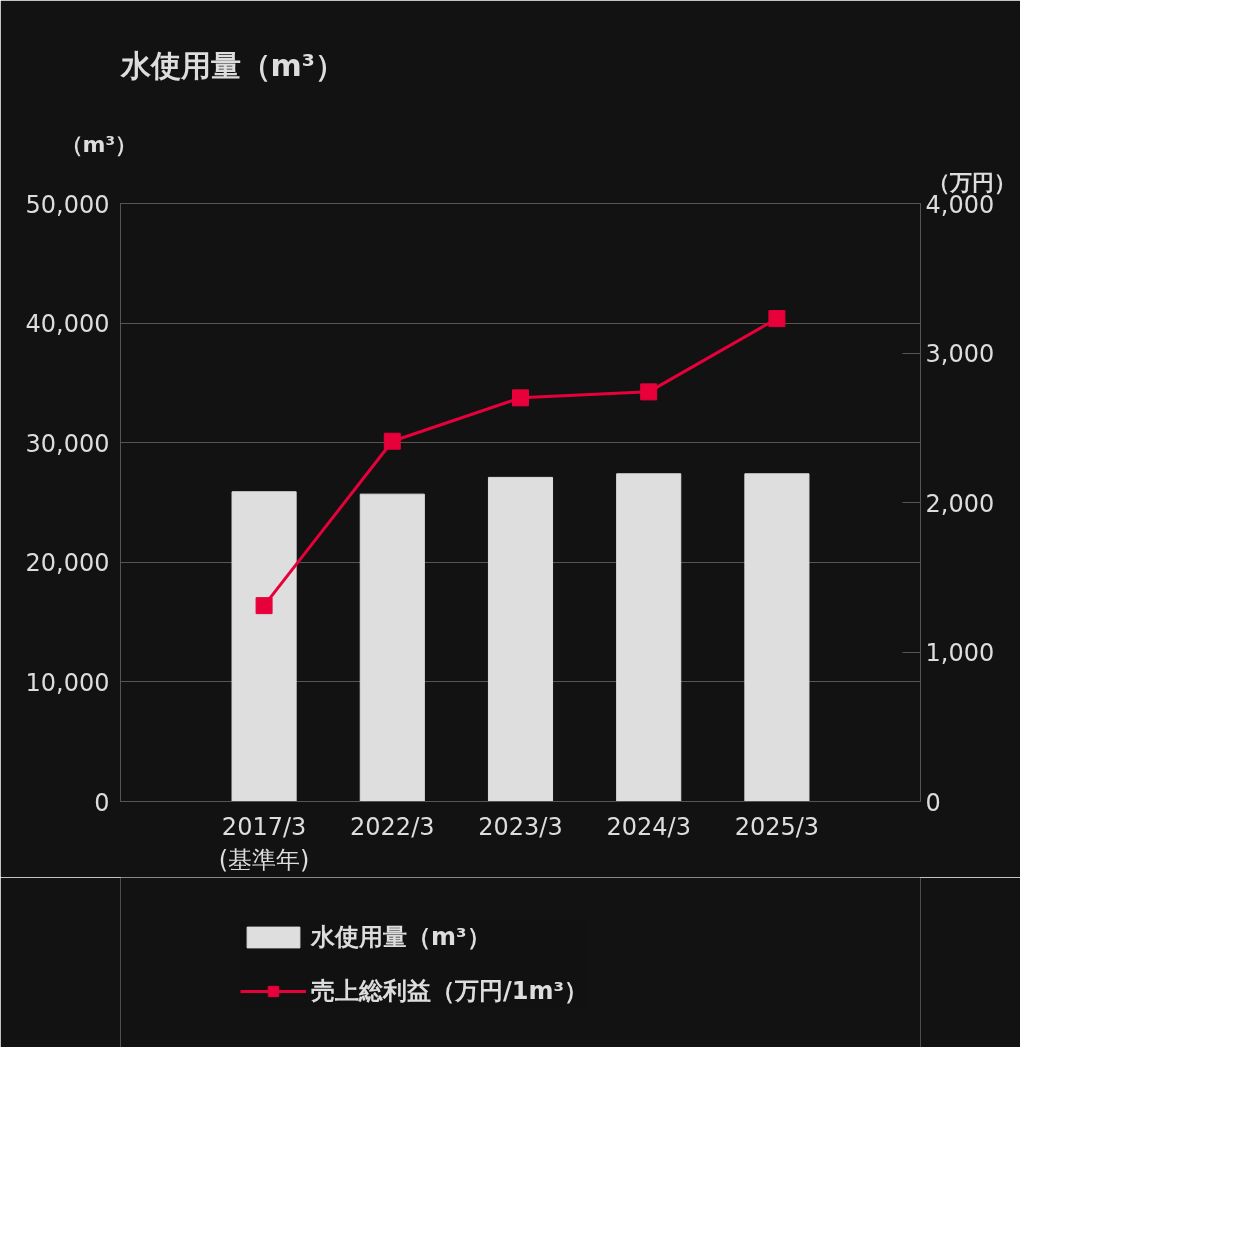  Describe the element at coordinates (449, 991) in the screenshot. I see `legend-label: 売上総利益（万円/1m³）` at that location.